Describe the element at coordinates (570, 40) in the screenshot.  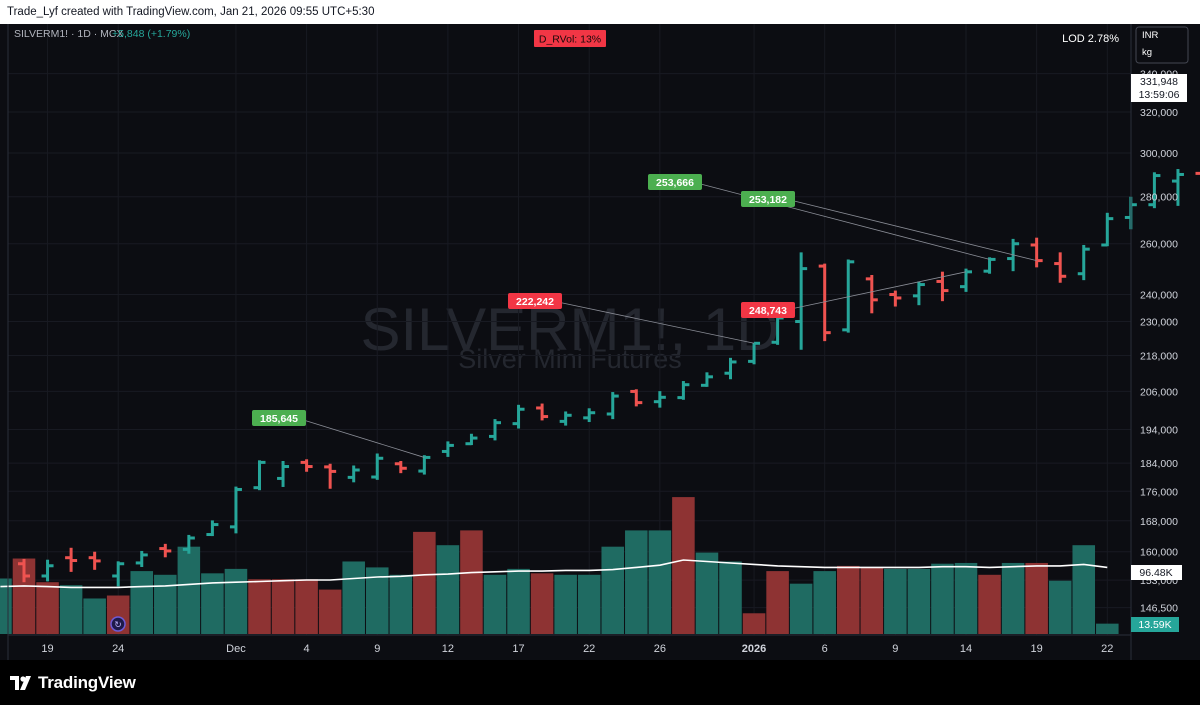
I see `rvol-badge: D_RVol: 13%` at that location.